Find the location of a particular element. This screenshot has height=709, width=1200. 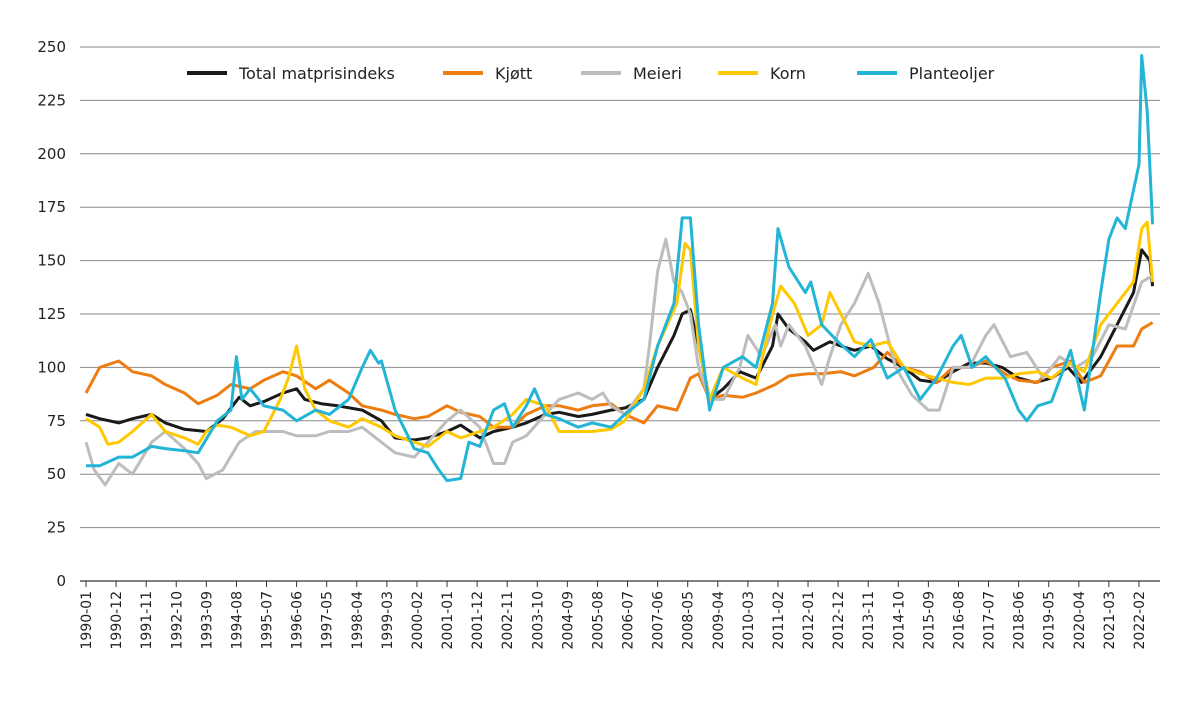

y-axis: 0 25 50 75 100 125 150 175 200 225 250 is located at coordinates (51, 314).